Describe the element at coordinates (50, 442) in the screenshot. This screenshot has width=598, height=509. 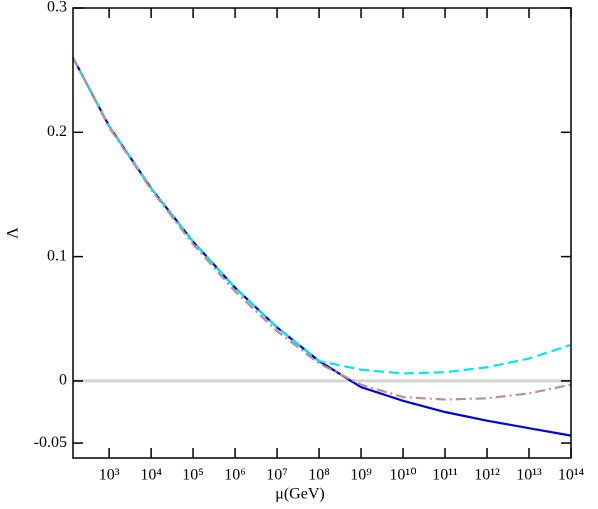
I see `y-tick-label: -0.05` at that location.